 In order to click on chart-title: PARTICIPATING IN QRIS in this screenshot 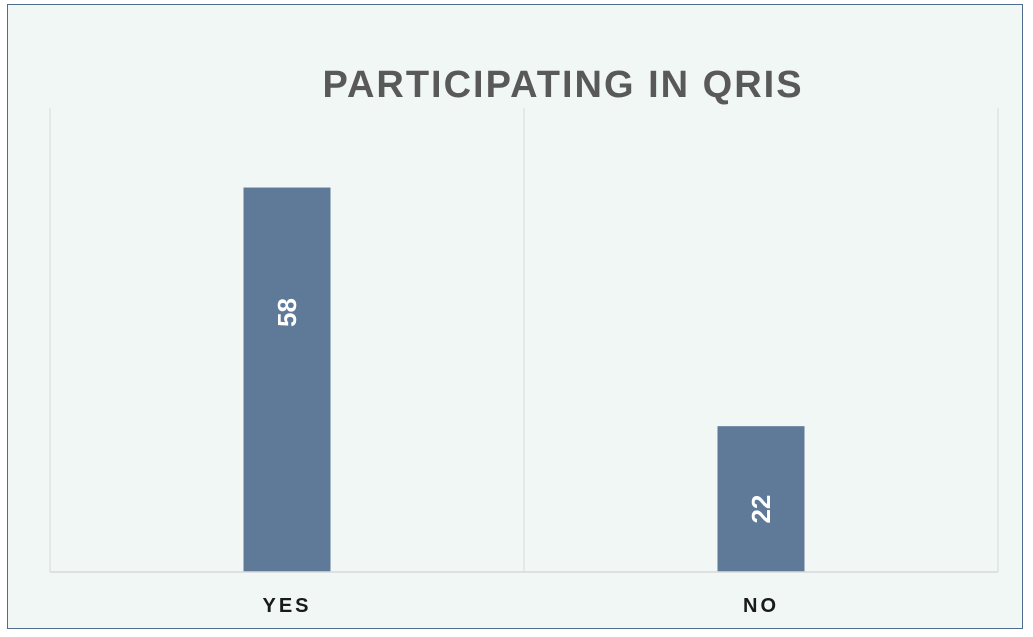, I will do `click(562, 85)`.